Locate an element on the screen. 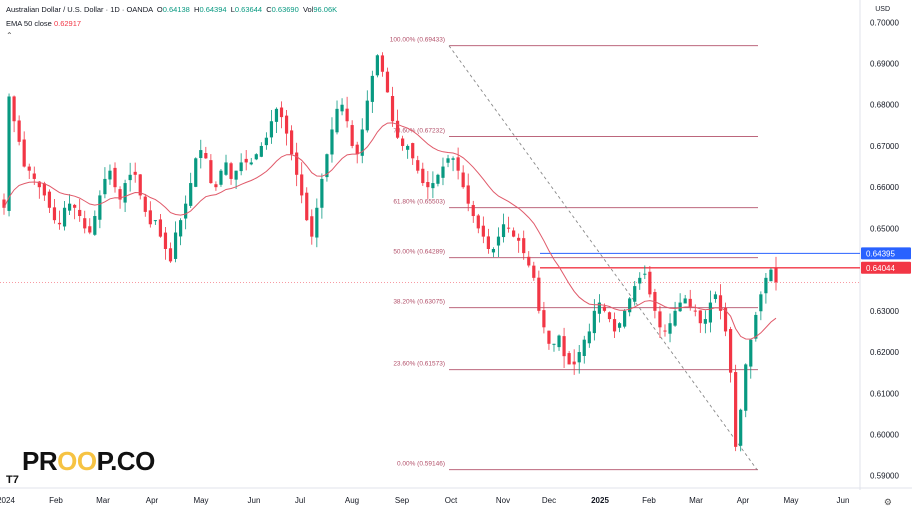  tradingview-logo: T7 is located at coordinates (12, 480).